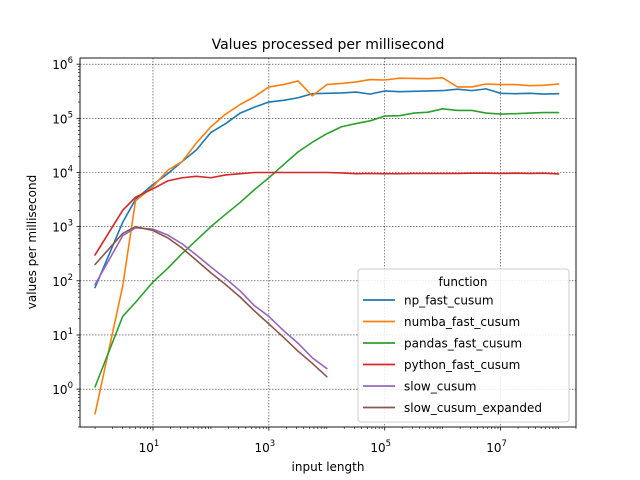 Image resolution: width=640 pixels, height=480 pixels. What do you see at coordinates (62, 172) in the screenshot?
I see `y-tick-label: 10⁴` at bounding box center [62, 172].